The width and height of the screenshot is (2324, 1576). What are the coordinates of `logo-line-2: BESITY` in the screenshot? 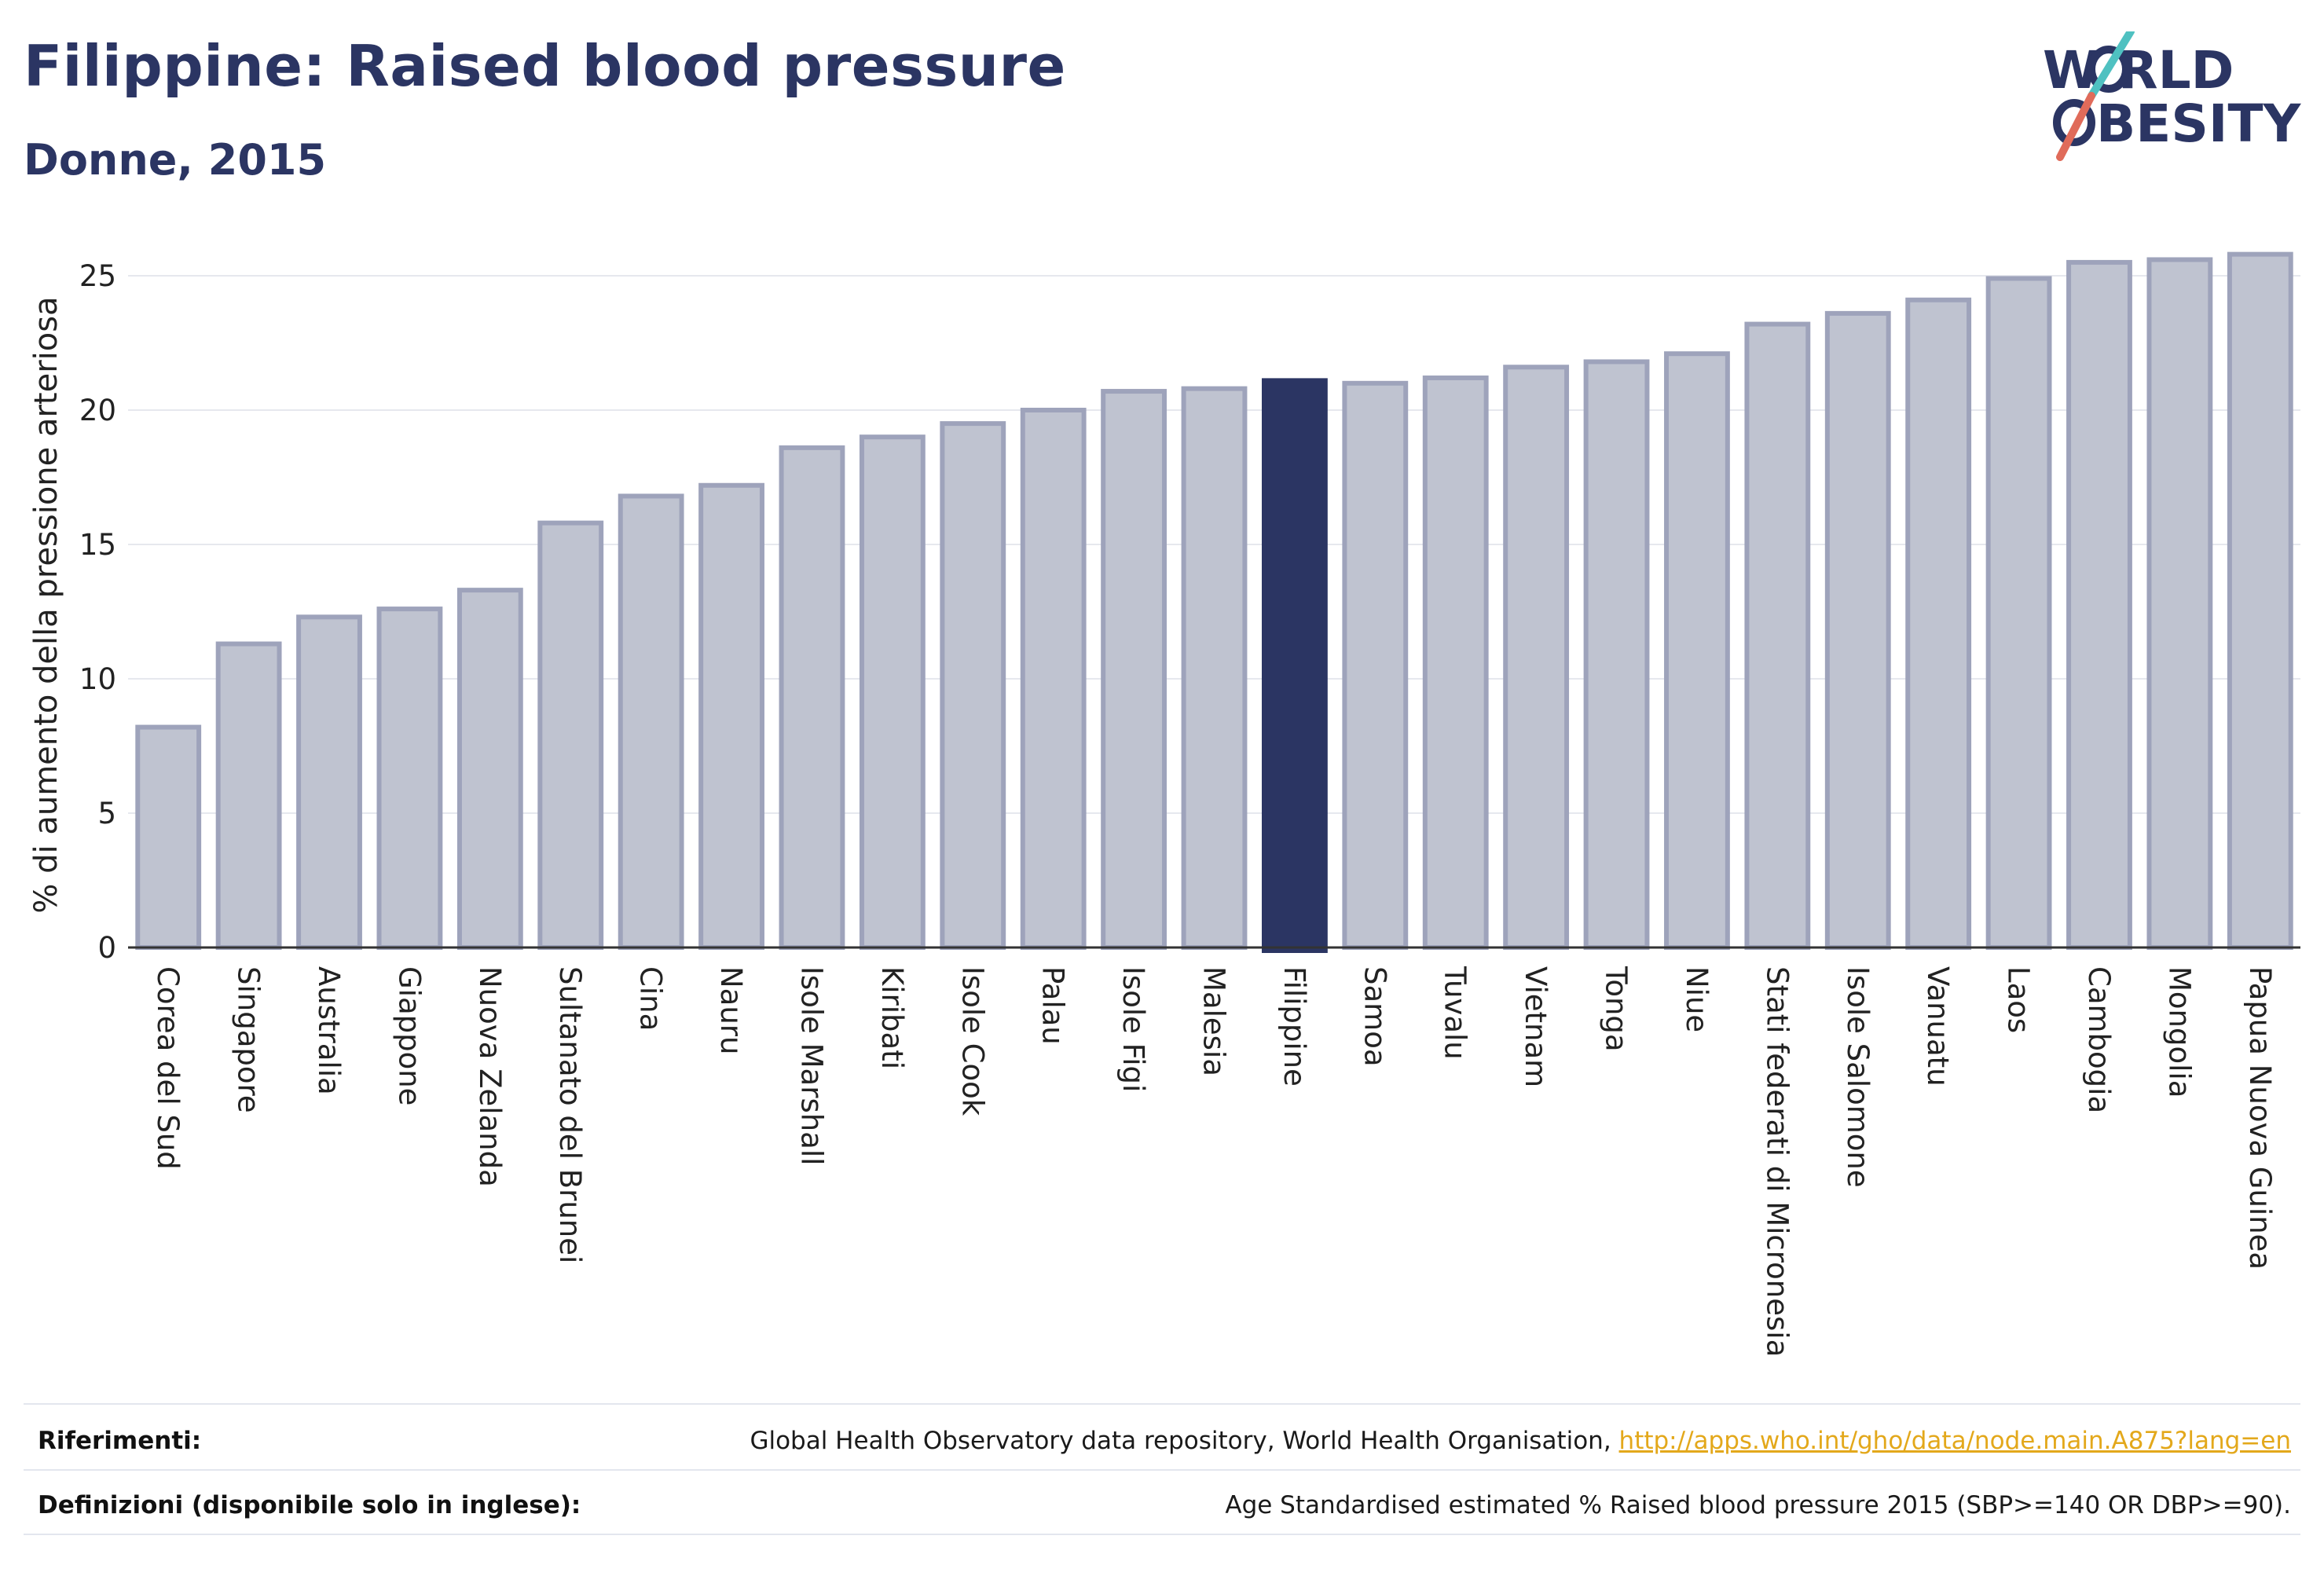 It's located at (2199, 123).